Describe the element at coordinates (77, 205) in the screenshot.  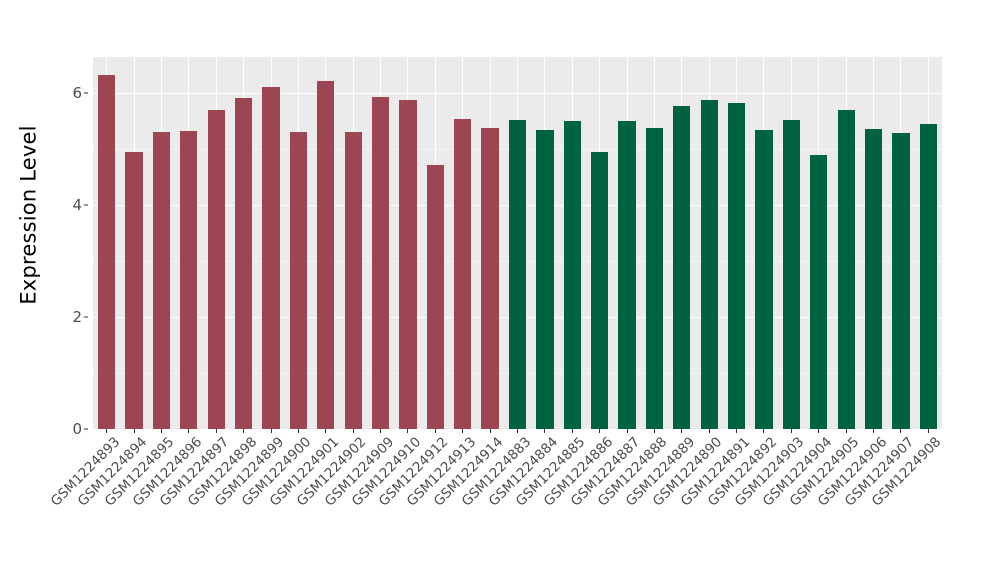
I see `y-axis-tick-label: 4` at that location.